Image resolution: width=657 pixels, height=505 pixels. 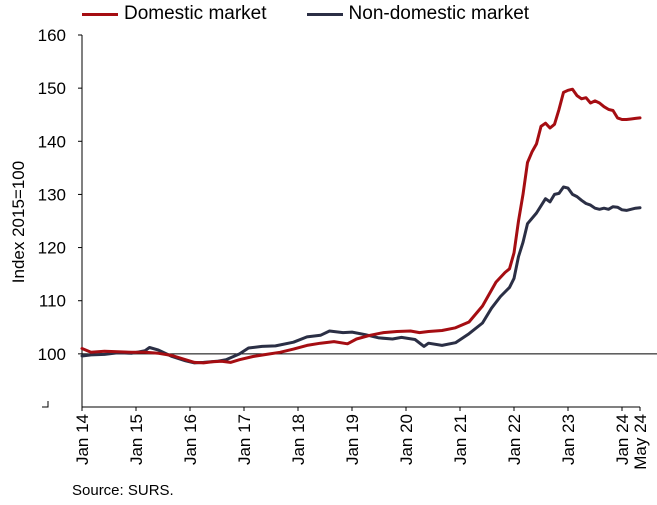 I want to click on x-tick-label: May 24, so click(x=640, y=442).